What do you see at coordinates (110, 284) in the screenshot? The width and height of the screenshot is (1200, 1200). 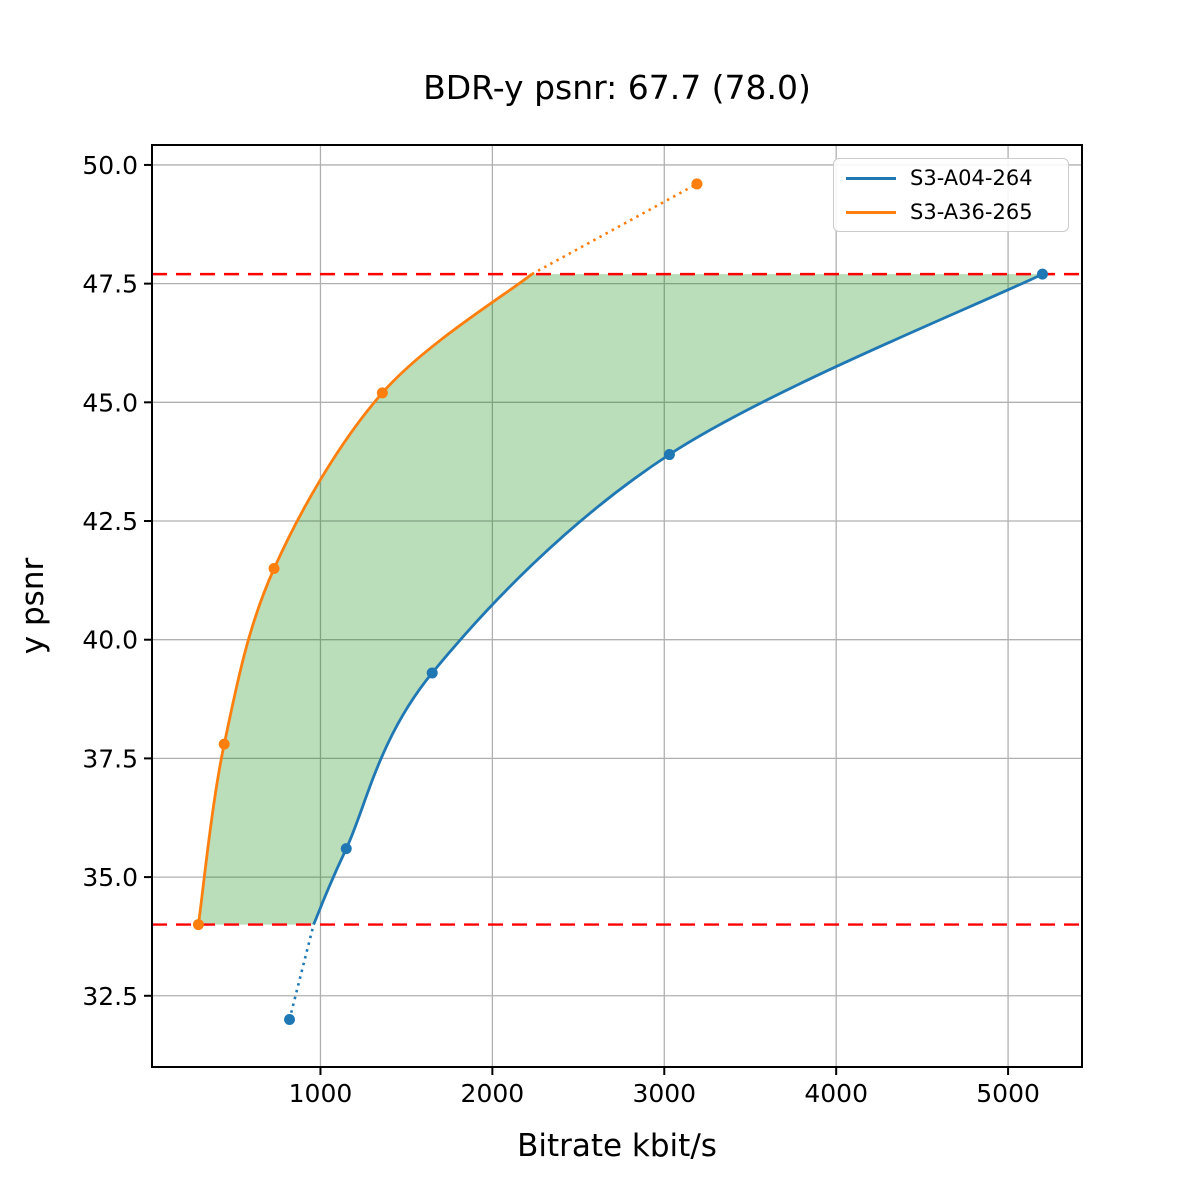 I see `y-tick-label: 47.5` at bounding box center [110, 284].